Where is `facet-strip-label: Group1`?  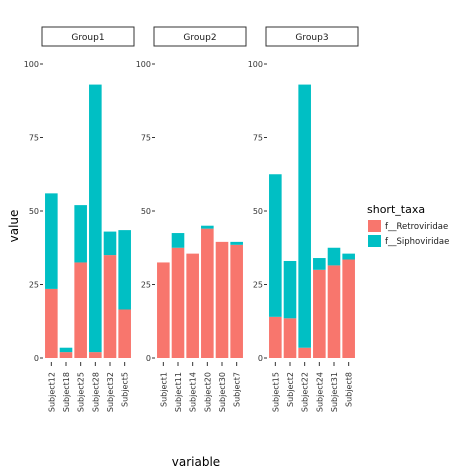
facet-strip-label: Group1 is located at coordinates (87, 38).